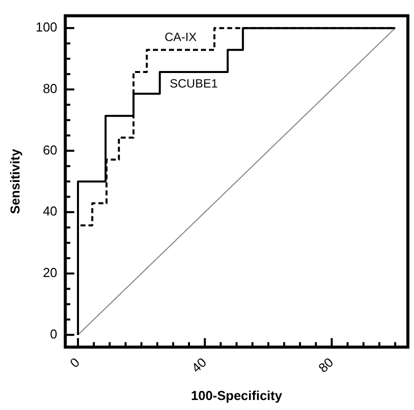  What do you see at coordinates (325, 365) in the screenshot?
I see `x-tick-label: 80` at bounding box center [325, 365].